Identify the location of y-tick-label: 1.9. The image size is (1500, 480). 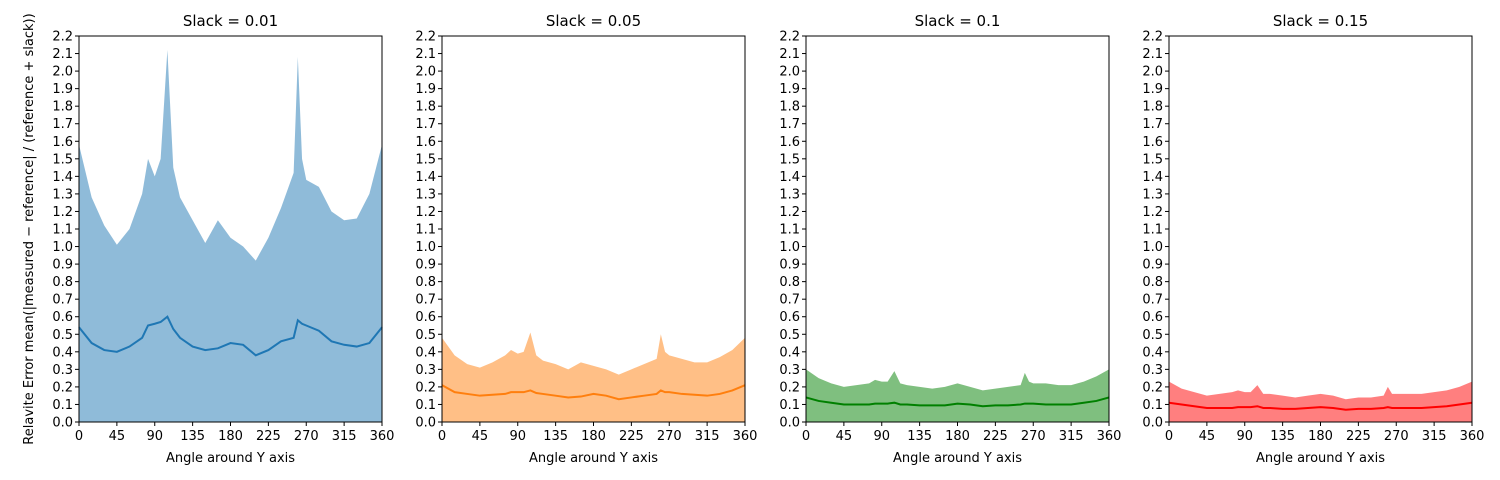
(62, 89).